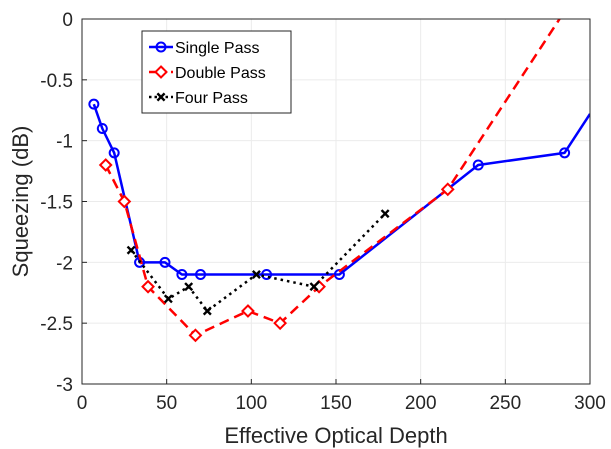 This screenshot has height=449, width=611. I want to click on y-tick-label: -1.5, so click(56, 203).